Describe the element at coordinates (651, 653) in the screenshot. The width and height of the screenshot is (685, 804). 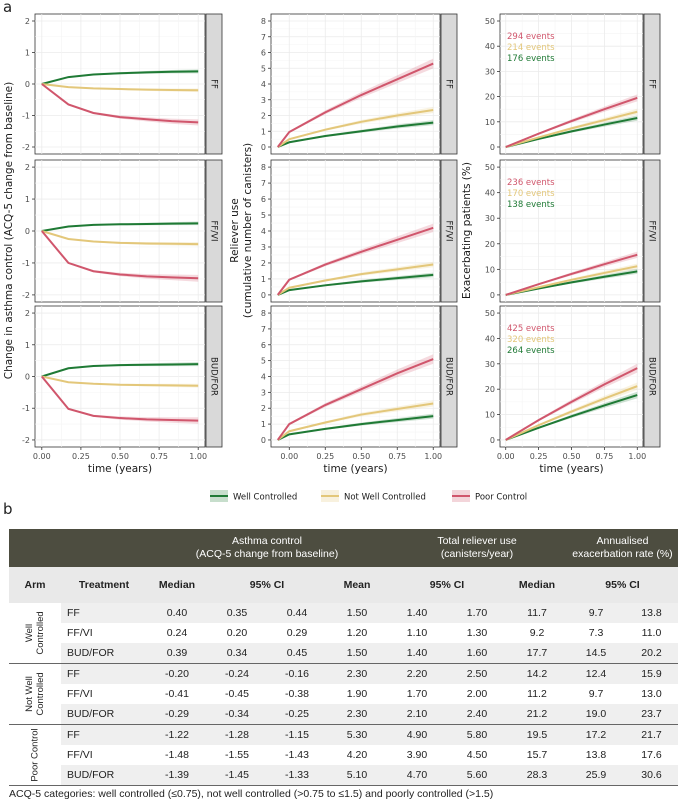
I see `value-cell: 20.2` at that location.